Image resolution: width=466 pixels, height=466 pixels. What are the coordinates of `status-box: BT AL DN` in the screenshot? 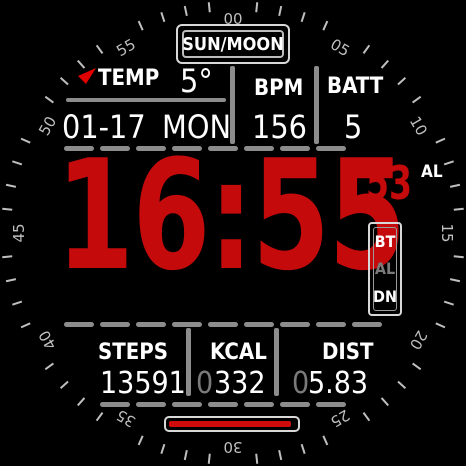 It's located at (385, 269).